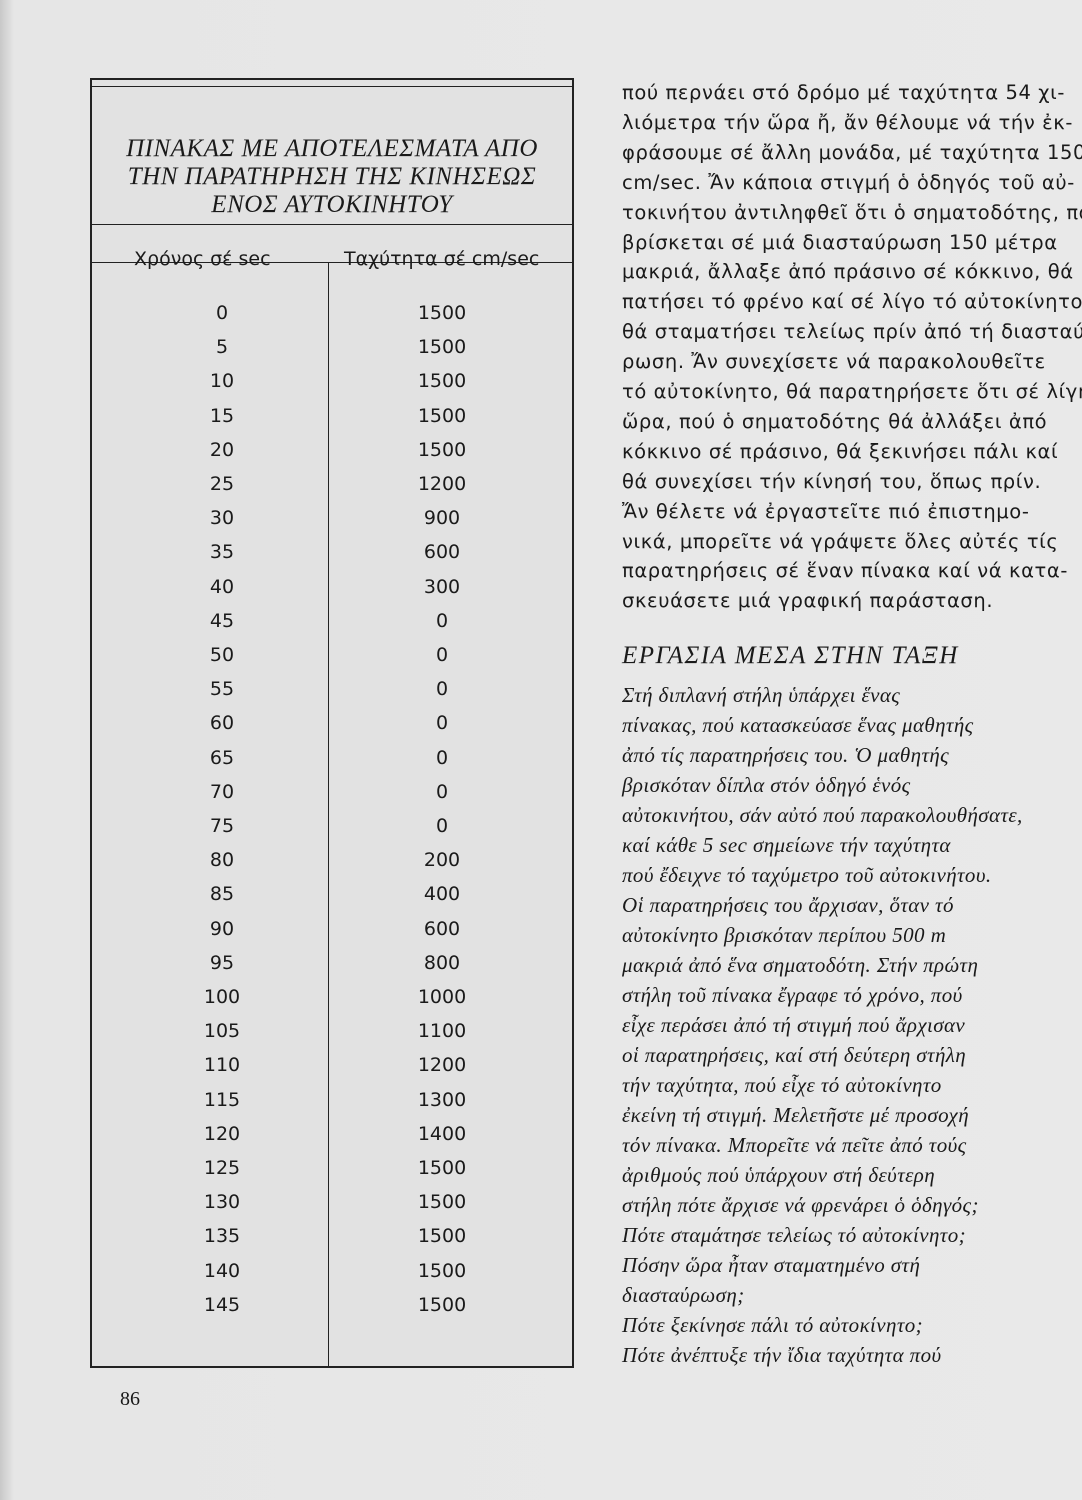 This screenshot has width=1082, height=1500. What do you see at coordinates (222, 449) in the screenshot?
I see `time-cell: 20` at bounding box center [222, 449].